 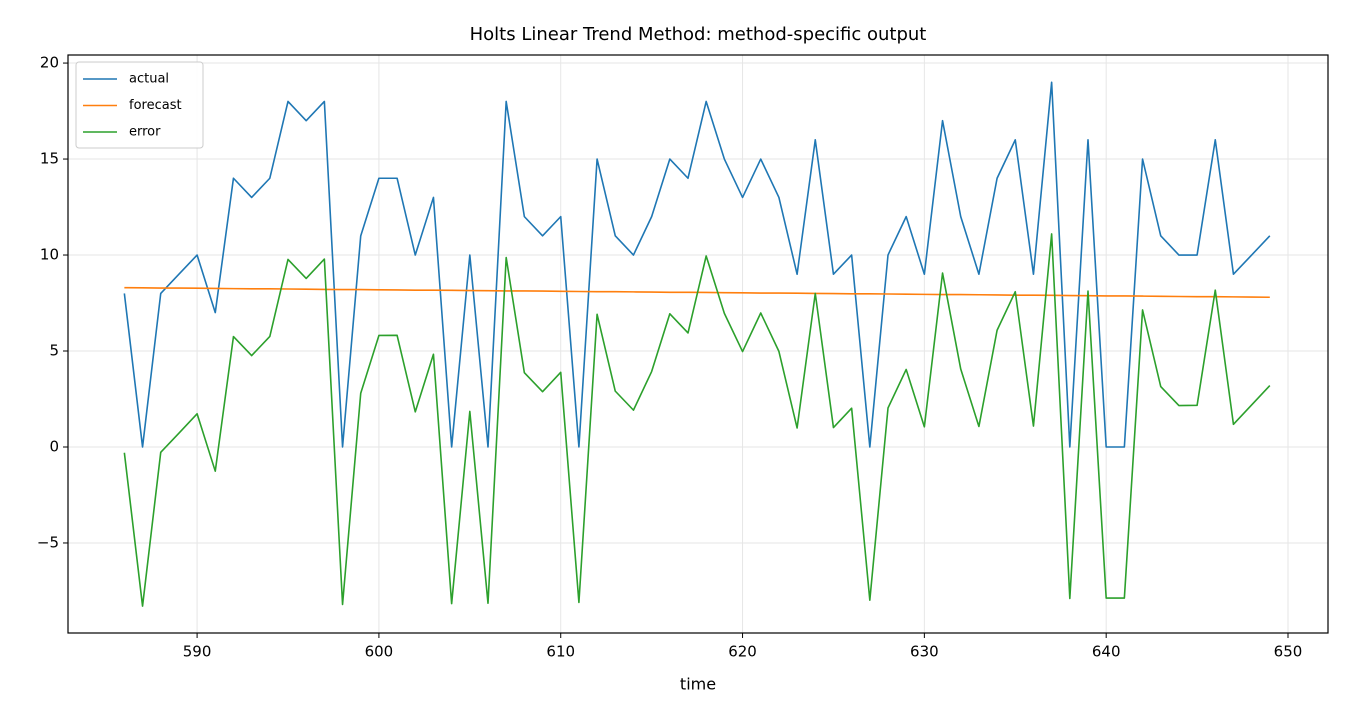 What do you see at coordinates (49, 63) in the screenshot?
I see `y-tick-label: 20` at bounding box center [49, 63].